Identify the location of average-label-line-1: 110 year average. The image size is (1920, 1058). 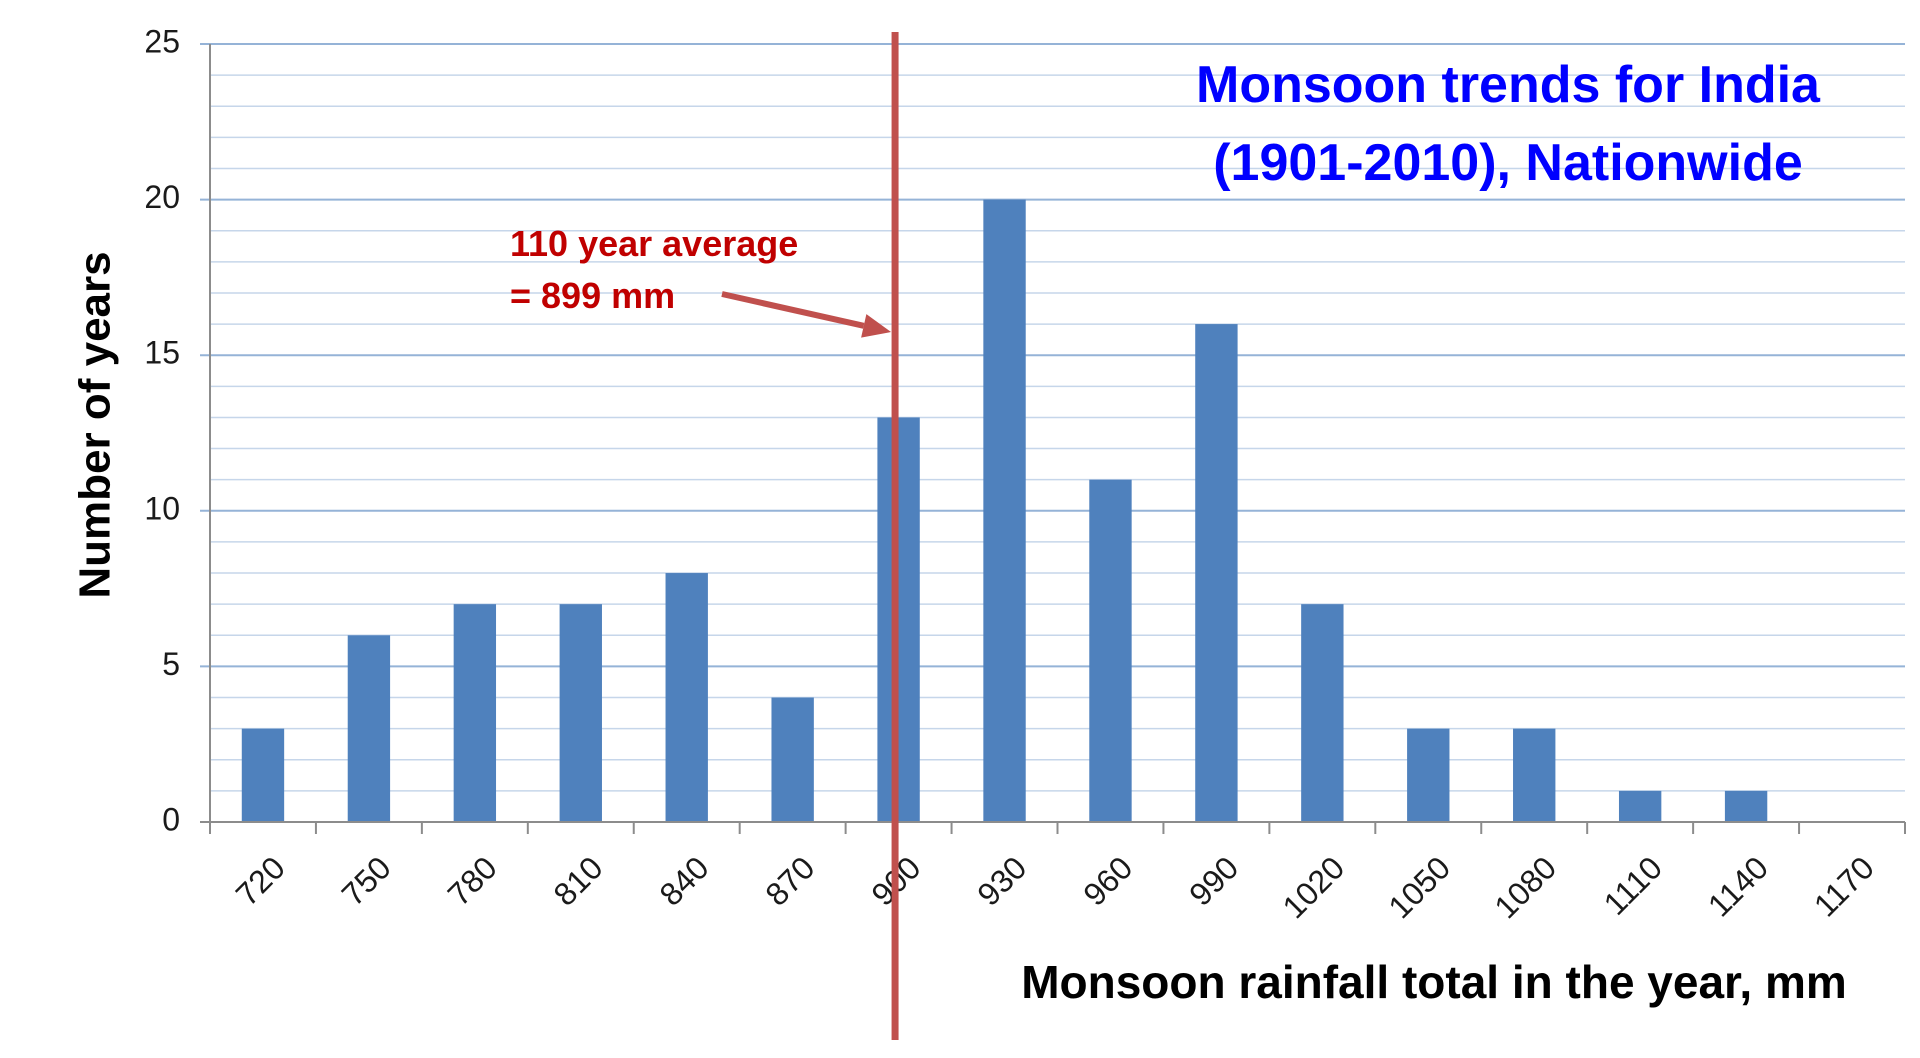
(654, 243).